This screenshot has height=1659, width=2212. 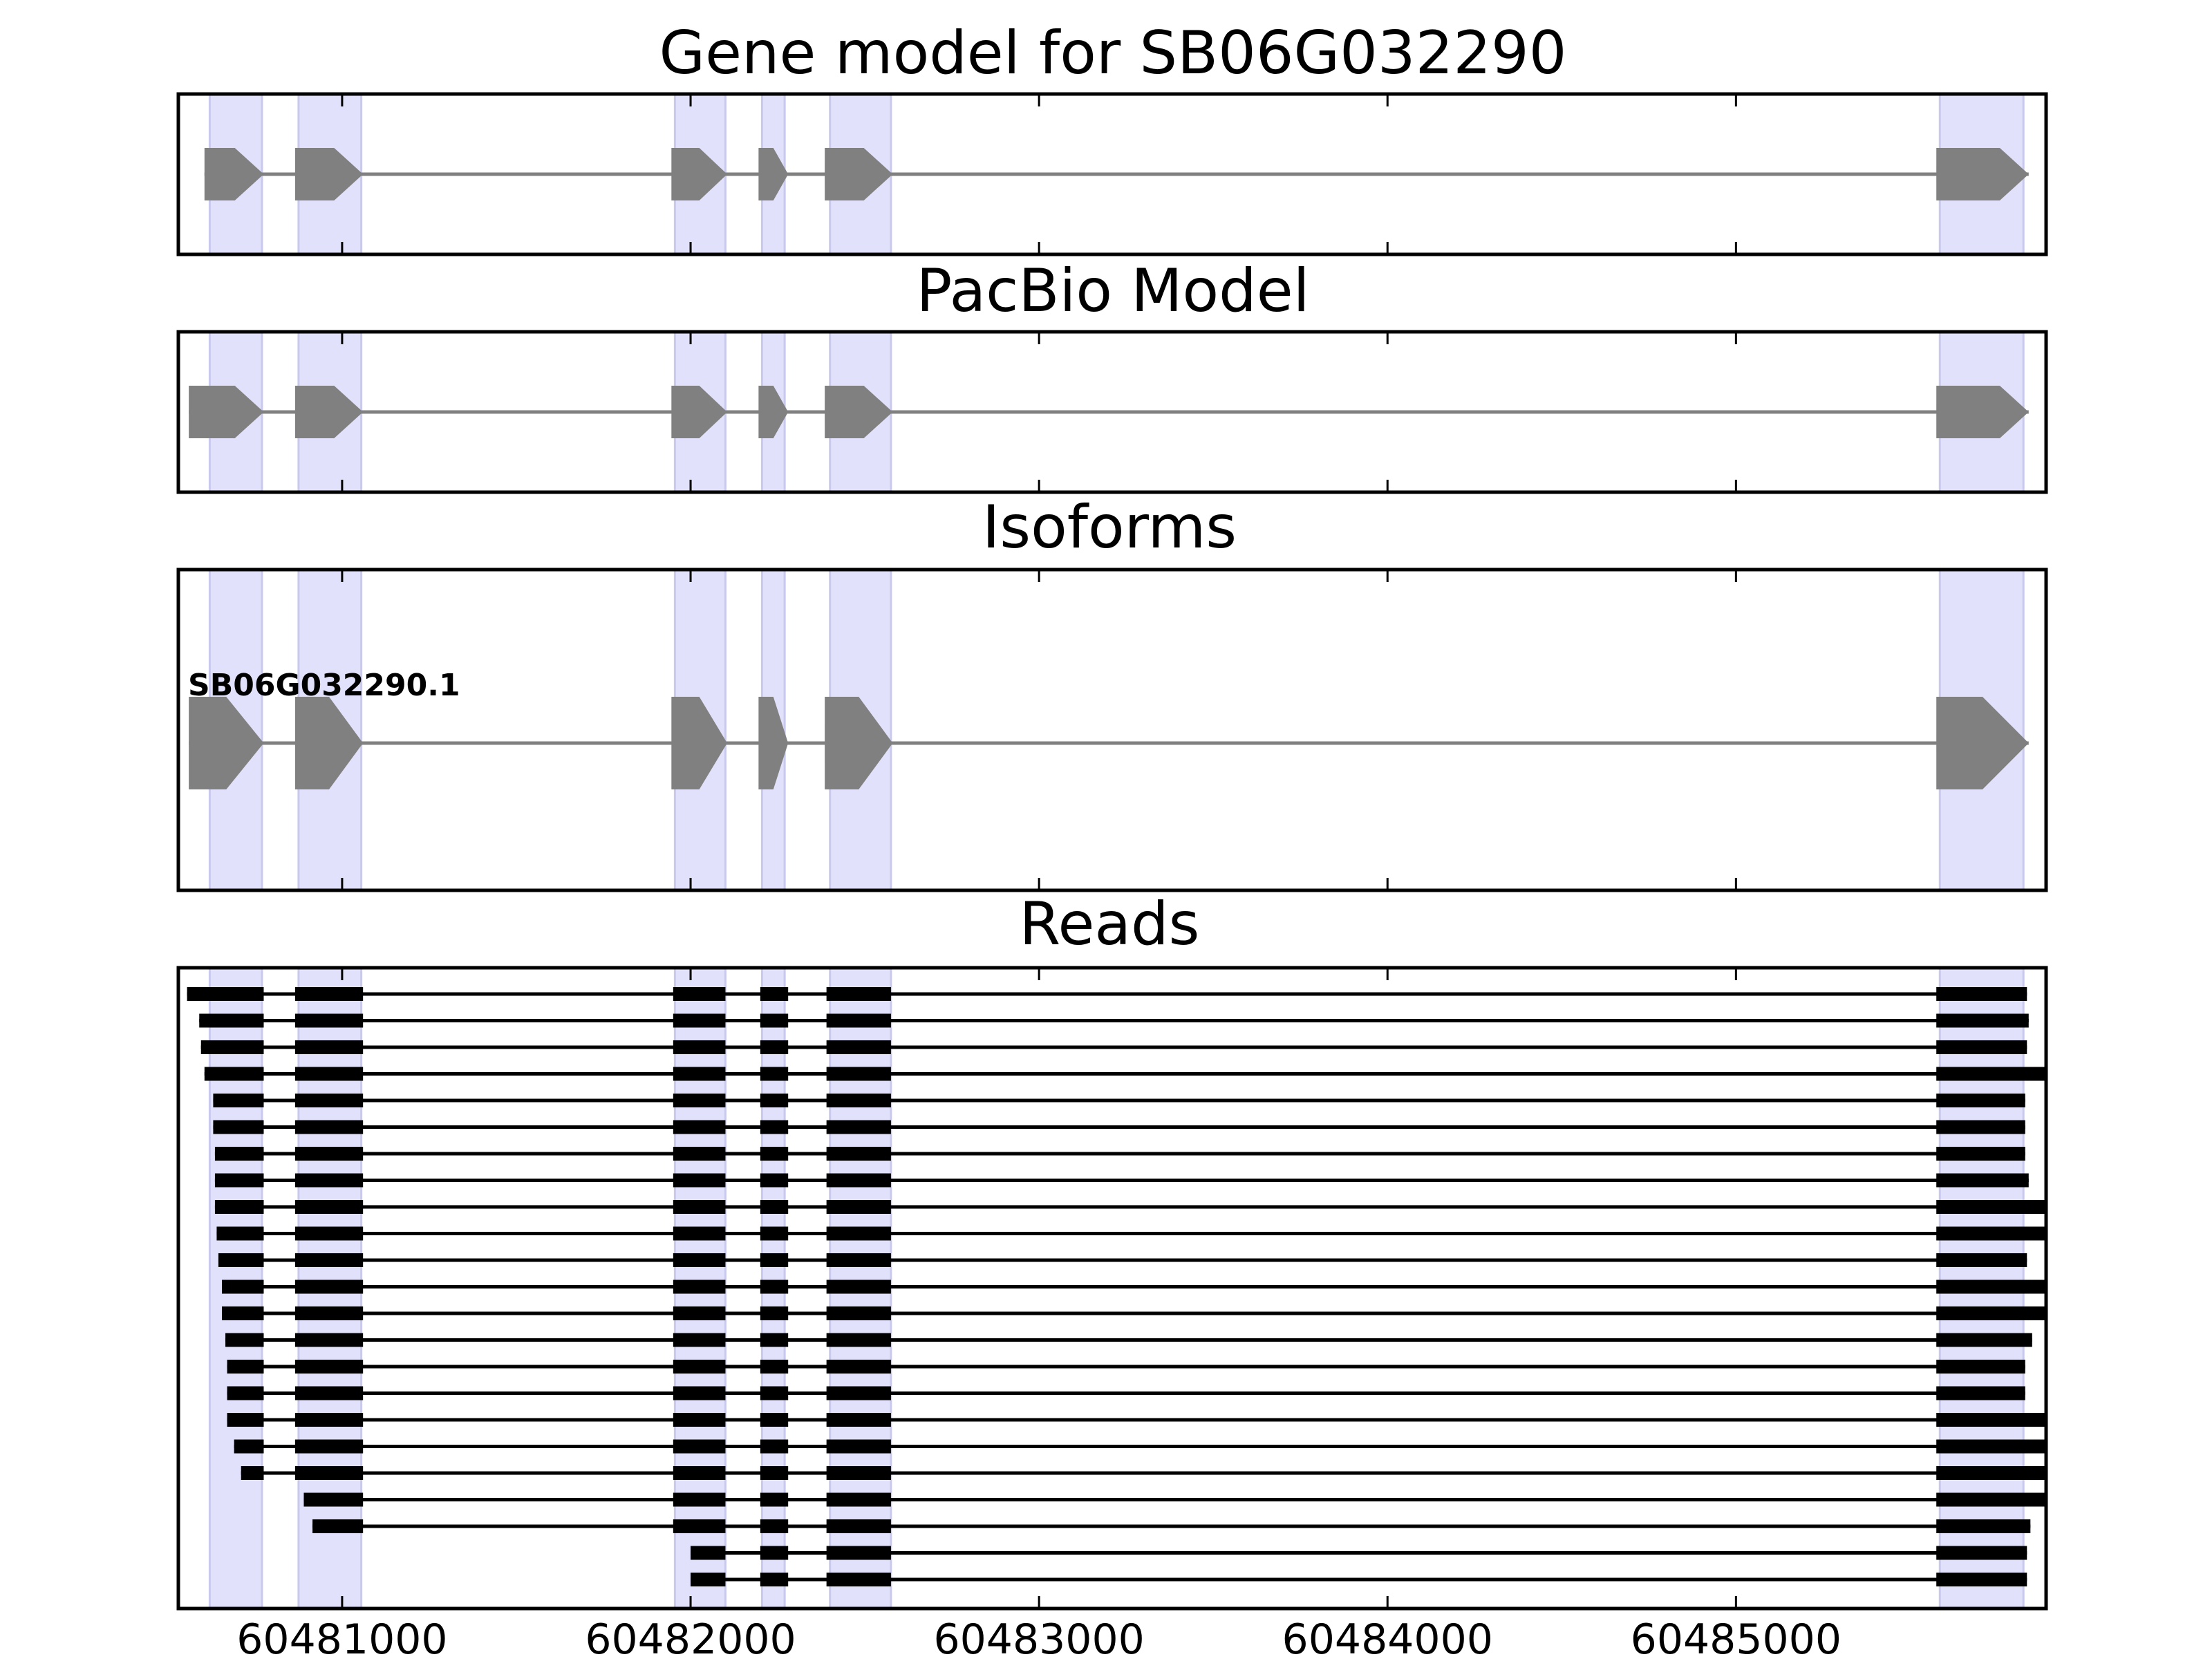 What do you see at coordinates (324, 685) in the screenshot?
I see `isoform-label: SB06G032290.1` at bounding box center [324, 685].